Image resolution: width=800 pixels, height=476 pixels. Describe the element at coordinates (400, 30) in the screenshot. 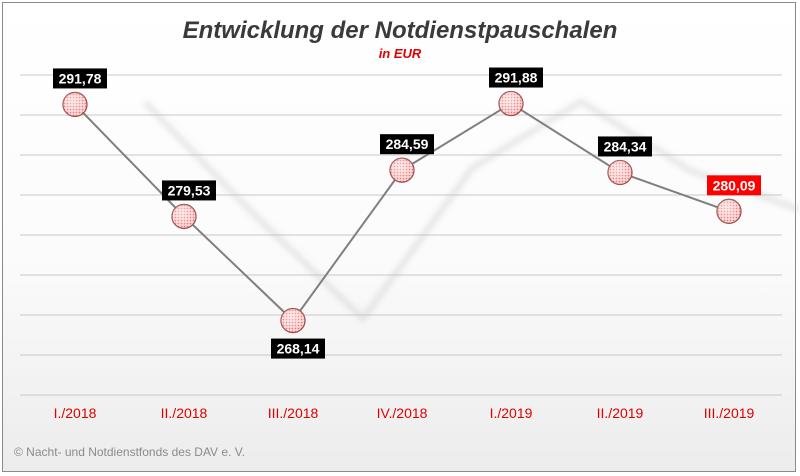

I see `chart-title: Entwicklung der Notdienstpauschalen` at that location.